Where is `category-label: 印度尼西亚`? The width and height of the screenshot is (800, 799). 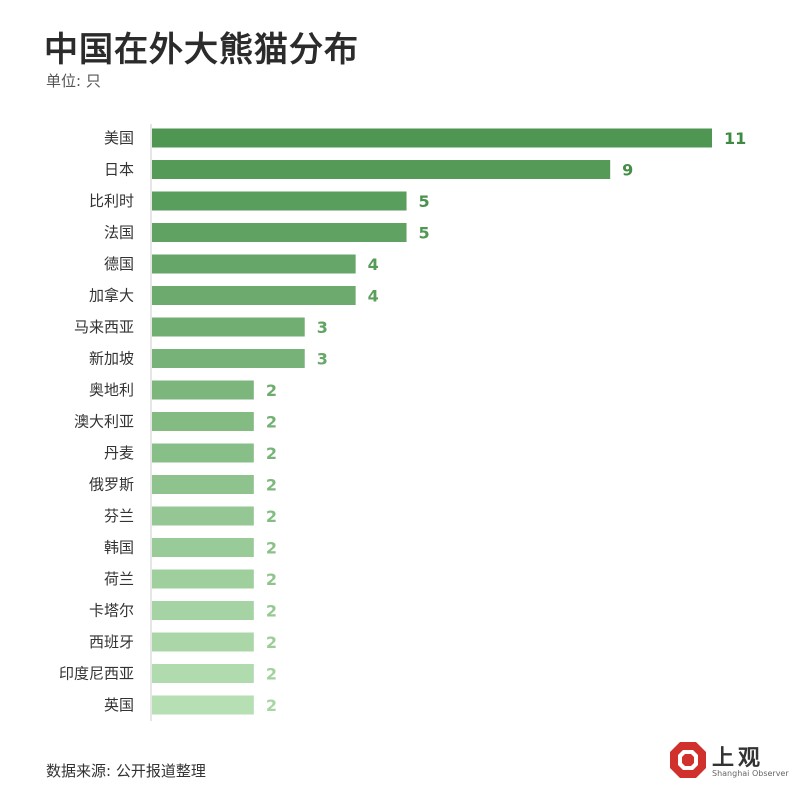 category-label: 印度尼西亚 is located at coordinates (96, 674).